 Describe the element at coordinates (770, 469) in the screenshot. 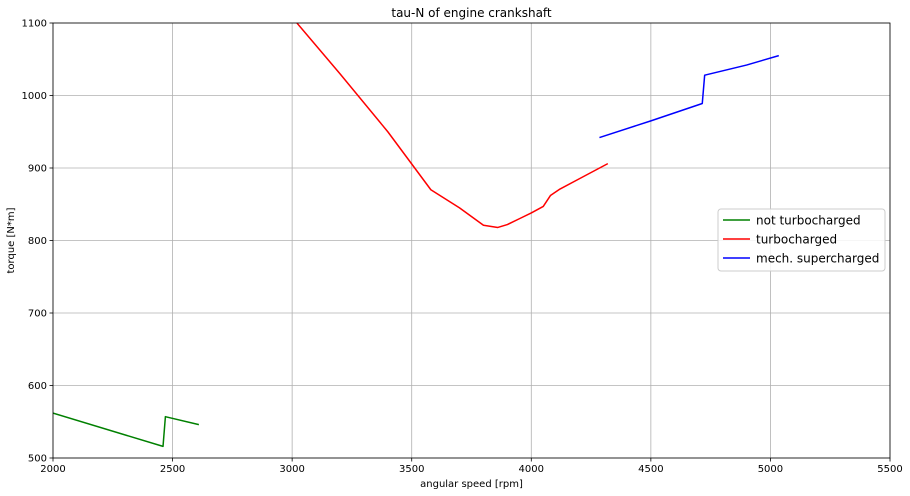

I see `x-tick-label: 5000` at that location.